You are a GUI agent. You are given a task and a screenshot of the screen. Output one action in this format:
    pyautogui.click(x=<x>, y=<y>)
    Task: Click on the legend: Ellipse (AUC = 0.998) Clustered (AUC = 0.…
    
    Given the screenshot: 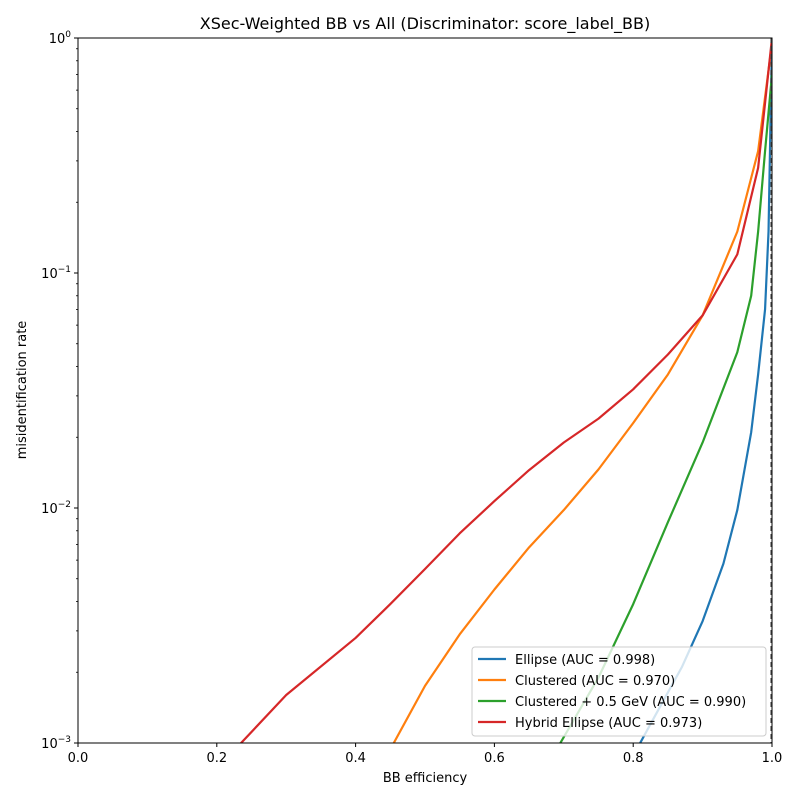 What is the action you would take?
    pyautogui.click(x=619, y=691)
    